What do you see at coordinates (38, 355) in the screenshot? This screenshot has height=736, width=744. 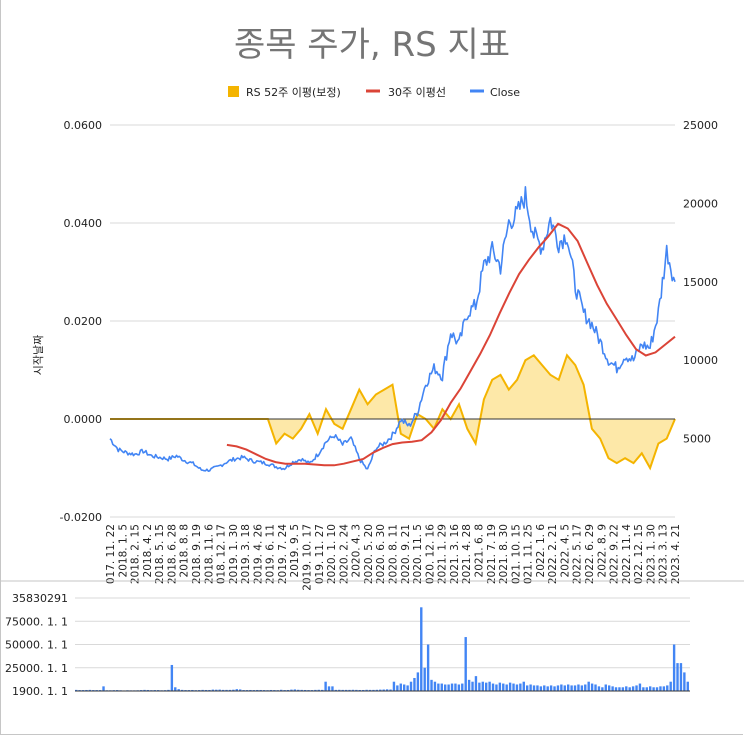 I see `left-axis-title: 시작날짜` at bounding box center [38, 355].